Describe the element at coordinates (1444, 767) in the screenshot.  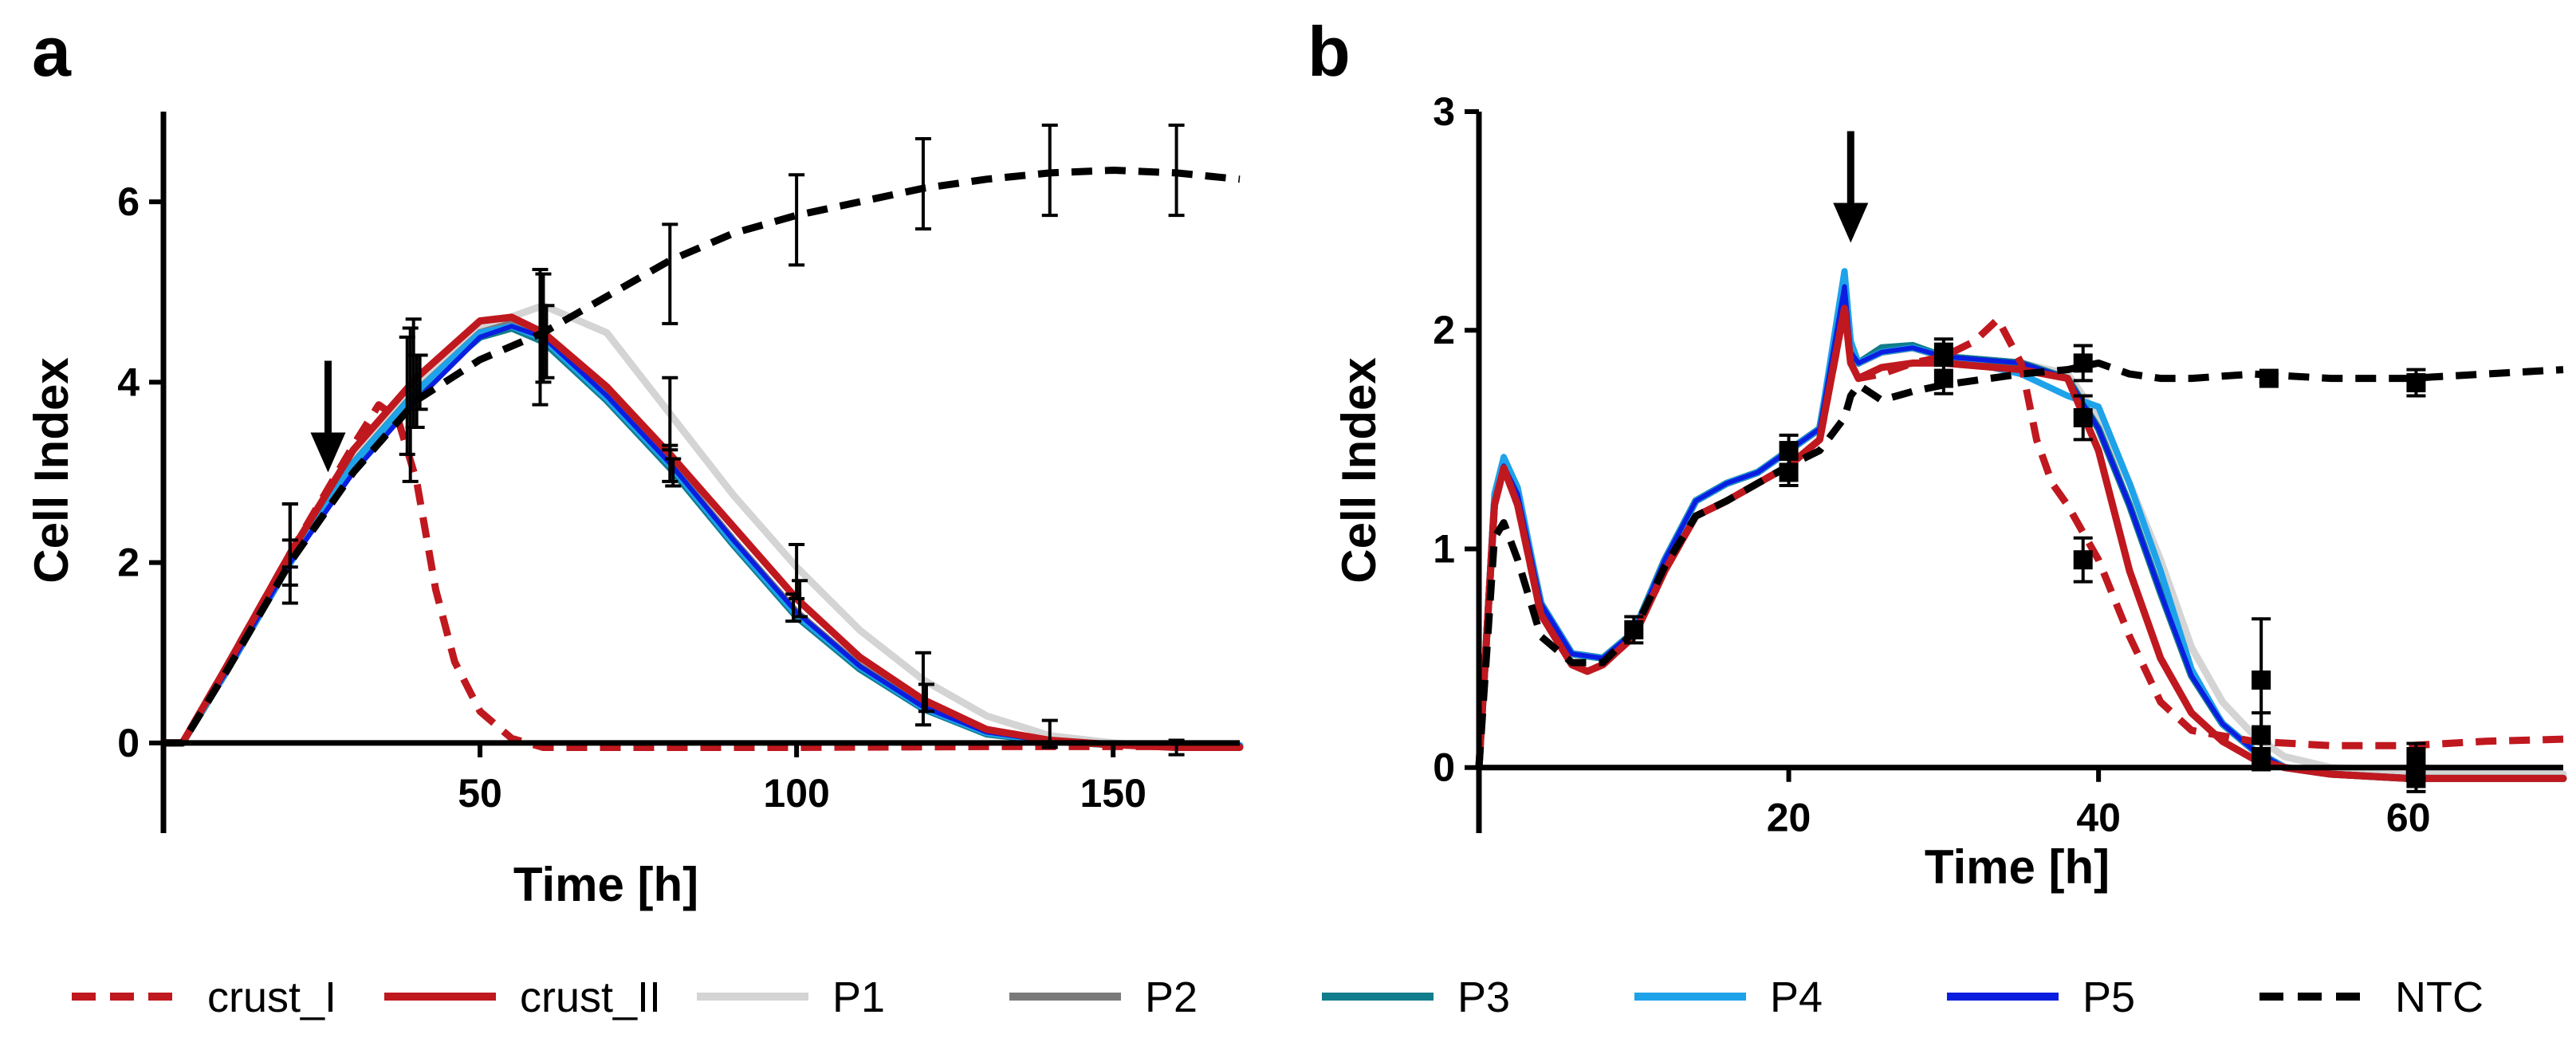
I see `panel-b-y-tick-label: 0` at that location.